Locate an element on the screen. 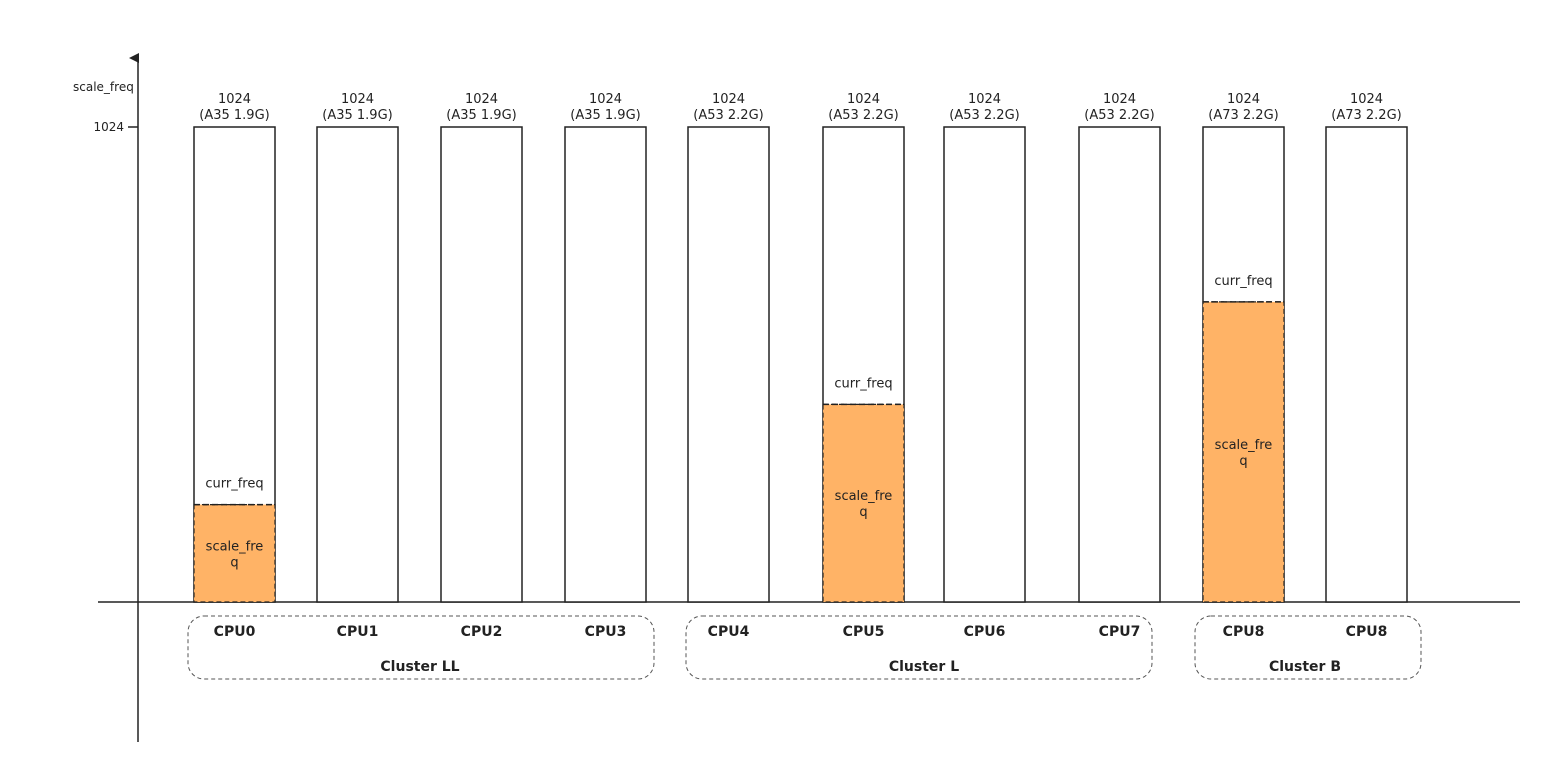  cpu-name-label: CPU2 is located at coordinates (482, 632).